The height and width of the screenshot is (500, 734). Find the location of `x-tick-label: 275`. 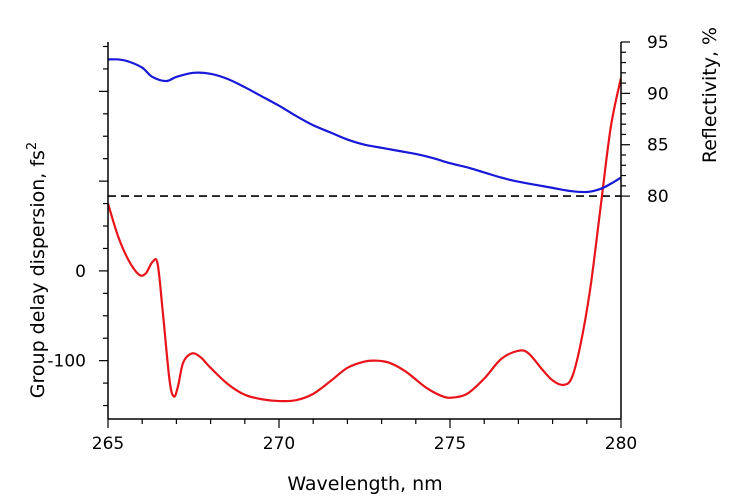

x-tick-label: 275 is located at coordinates (450, 444).